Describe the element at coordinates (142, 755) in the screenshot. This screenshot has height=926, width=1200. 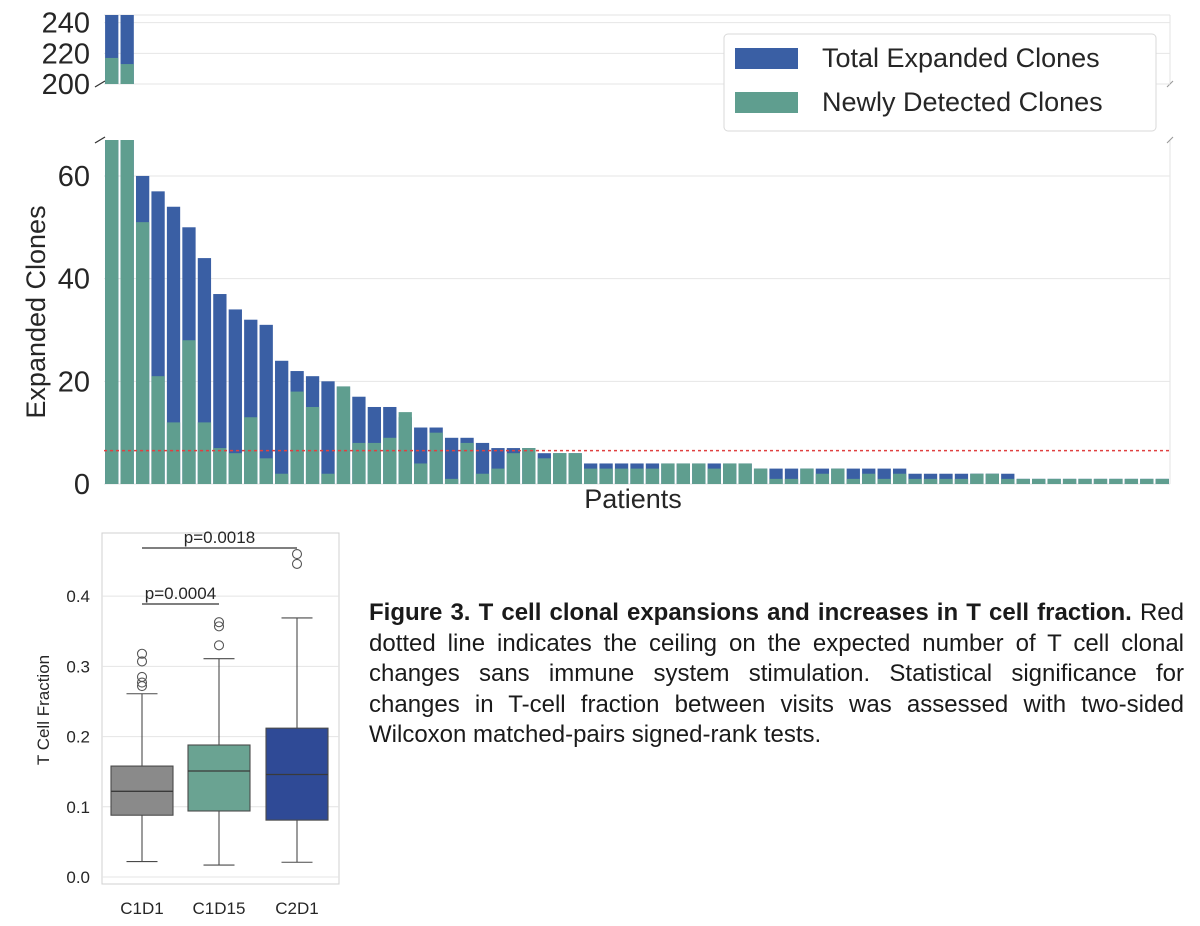
I see `box-c1d1` at that location.